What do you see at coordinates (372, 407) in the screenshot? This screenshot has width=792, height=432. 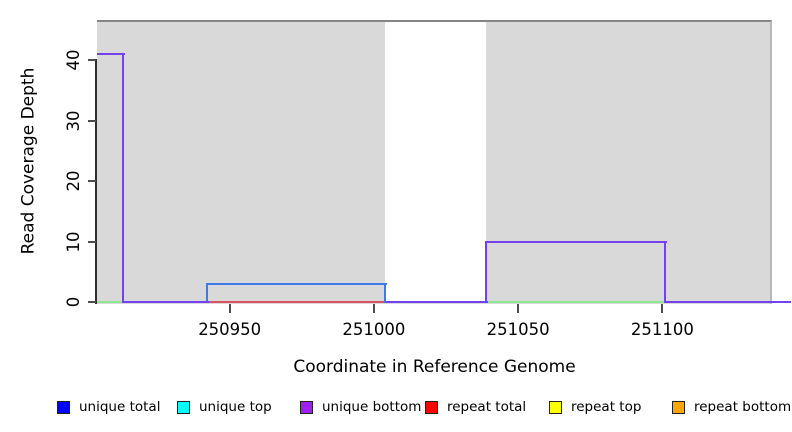 I see `legend-label: unique bottom` at bounding box center [372, 407].